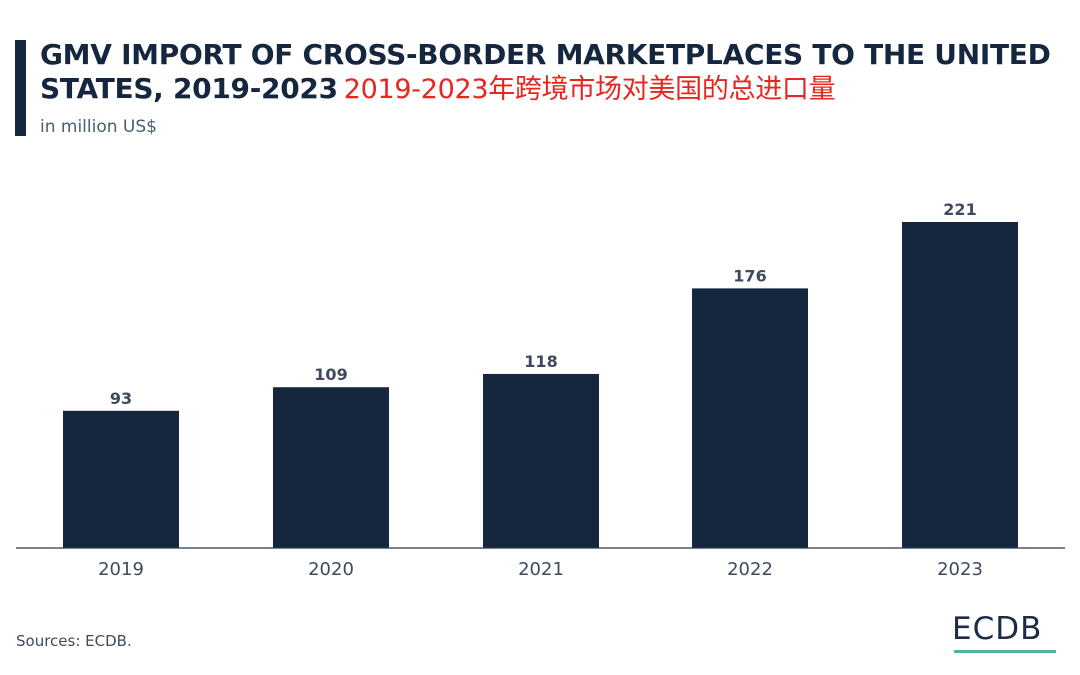 Image resolution: width=1080 pixels, height=675 pixels. Describe the element at coordinates (331, 569) in the screenshot. I see `x-tick-label-2020: 2020` at that location.